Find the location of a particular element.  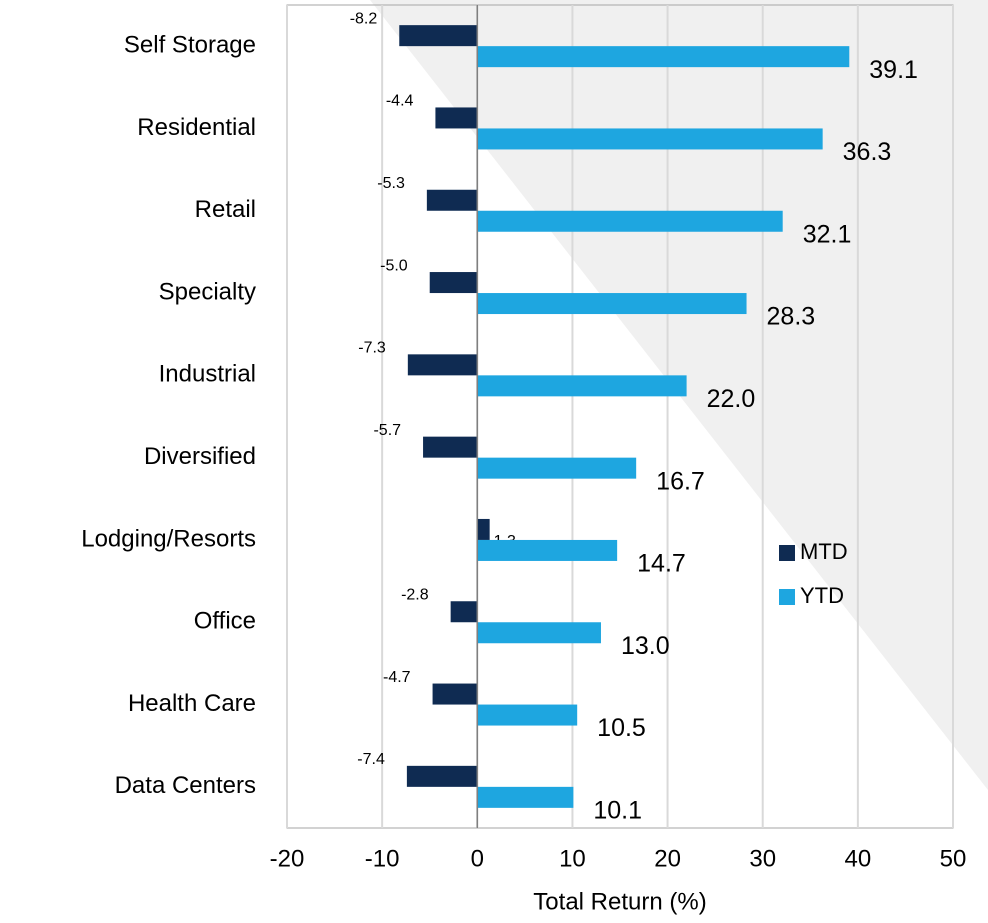

data-label: 16.7 is located at coordinates (680, 481).